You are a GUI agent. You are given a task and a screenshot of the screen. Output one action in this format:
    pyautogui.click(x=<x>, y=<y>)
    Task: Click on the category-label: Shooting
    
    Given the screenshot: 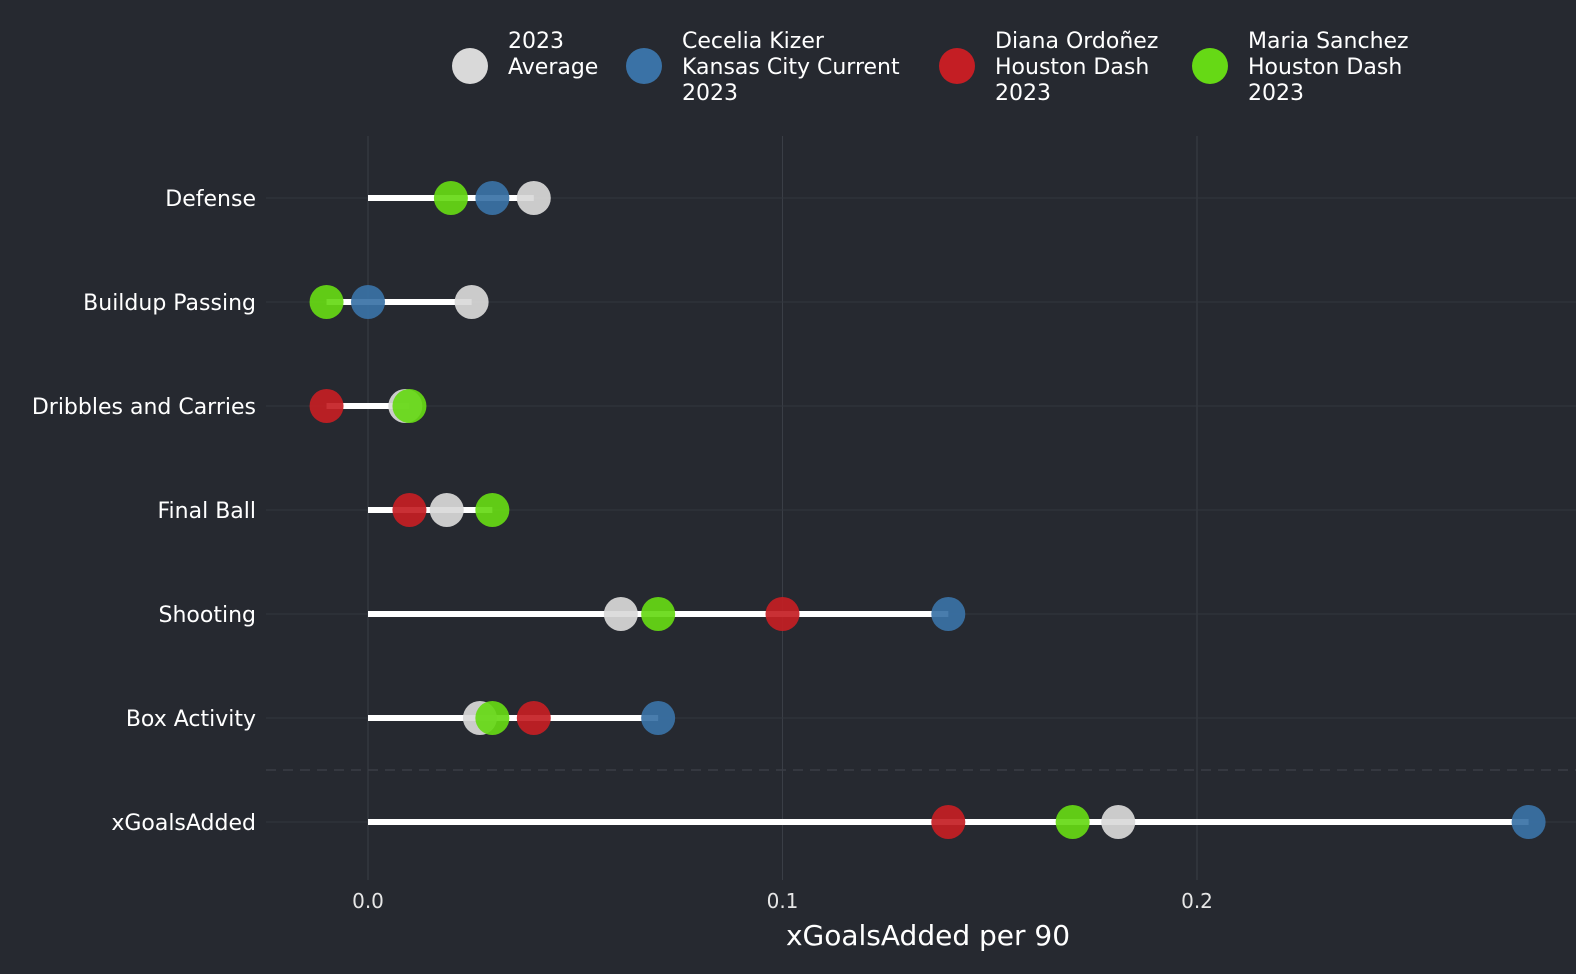 What is the action you would take?
    pyautogui.click(x=207, y=615)
    